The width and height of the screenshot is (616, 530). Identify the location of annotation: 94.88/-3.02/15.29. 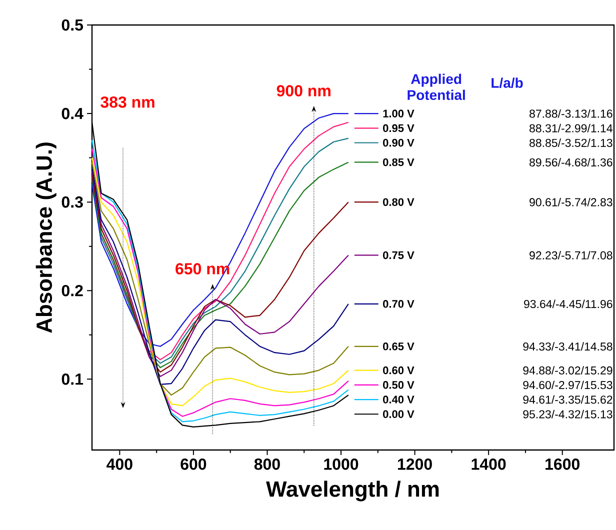
(567, 370).